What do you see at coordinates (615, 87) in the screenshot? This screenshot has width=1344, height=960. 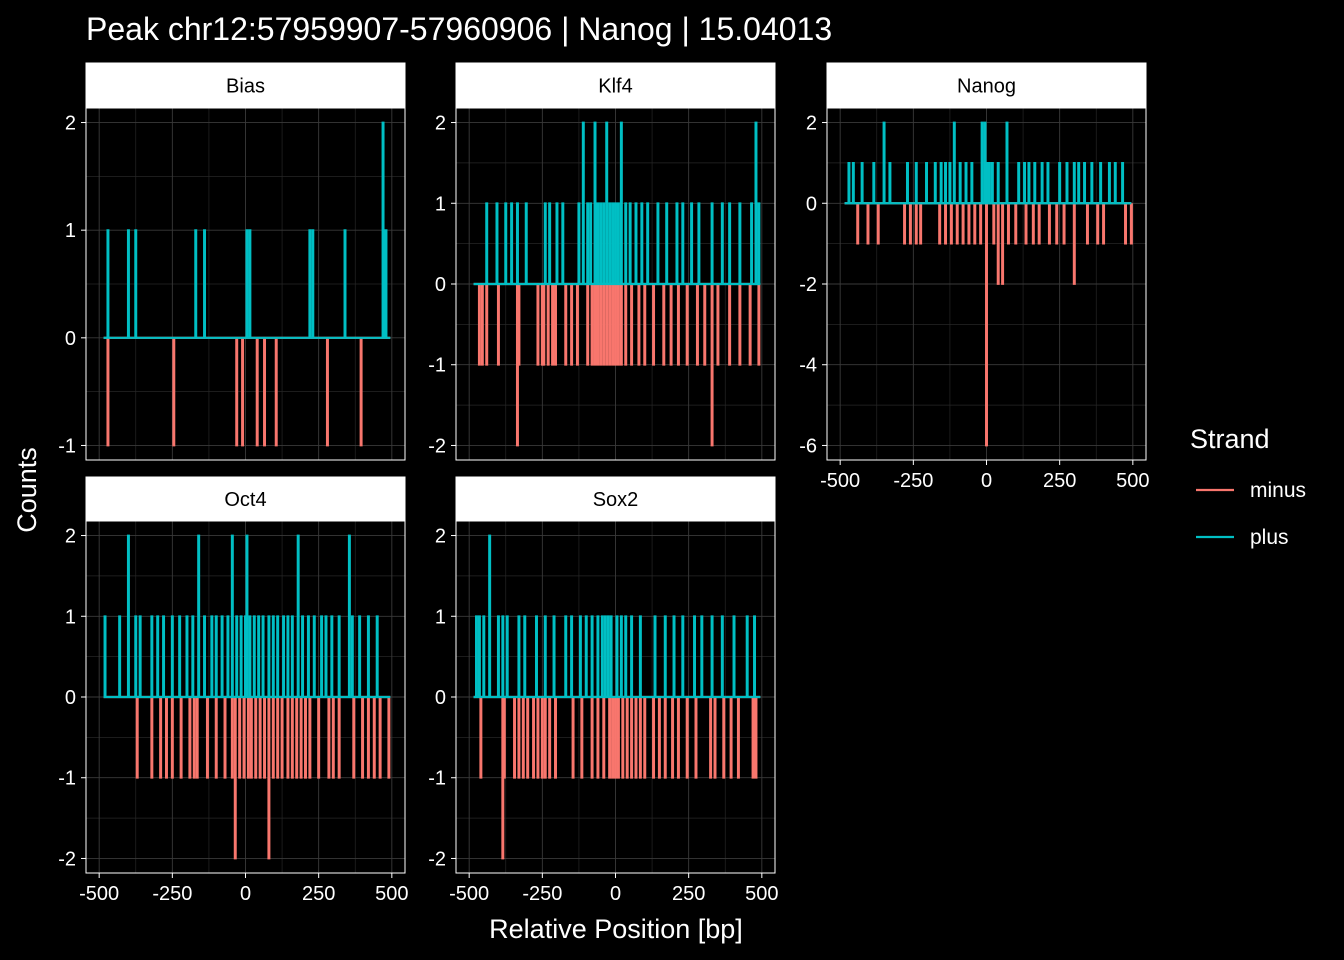 I see `strip-label-klf4: Klf4` at bounding box center [615, 87].